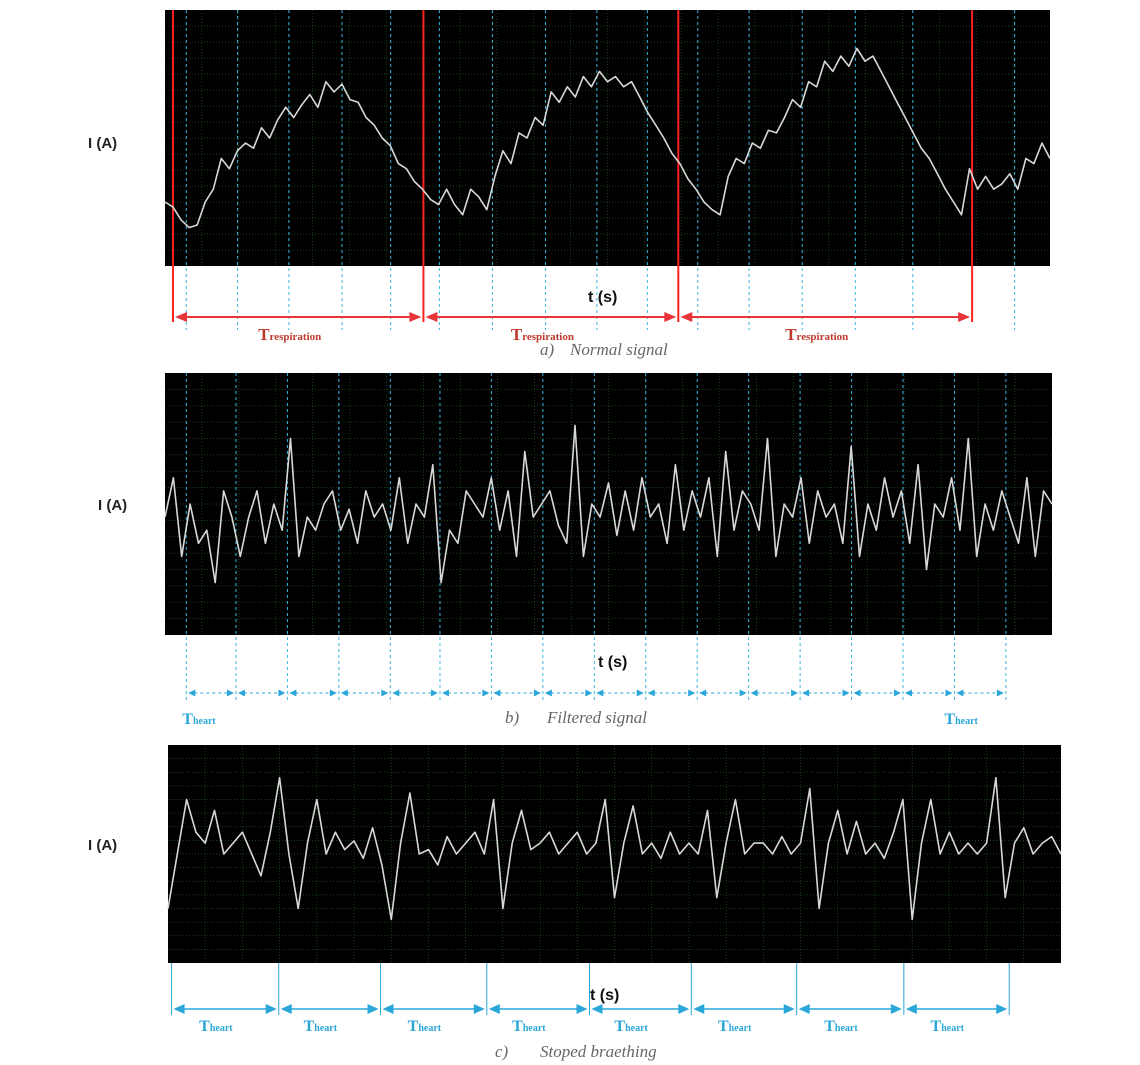 The height and width of the screenshot is (1065, 1140). What do you see at coordinates (547, 349) in the screenshot?
I see `caption-prefix-a: a)` at bounding box center [547, 349].